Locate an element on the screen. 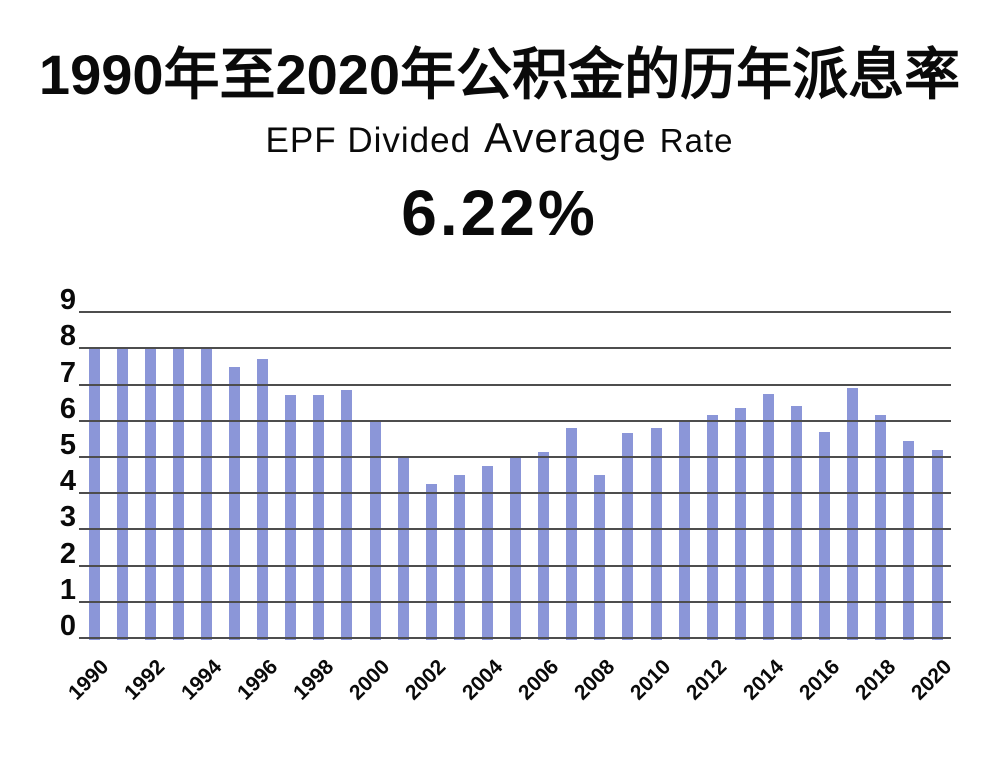  bar-2015 is located at coordinates (796, 523).